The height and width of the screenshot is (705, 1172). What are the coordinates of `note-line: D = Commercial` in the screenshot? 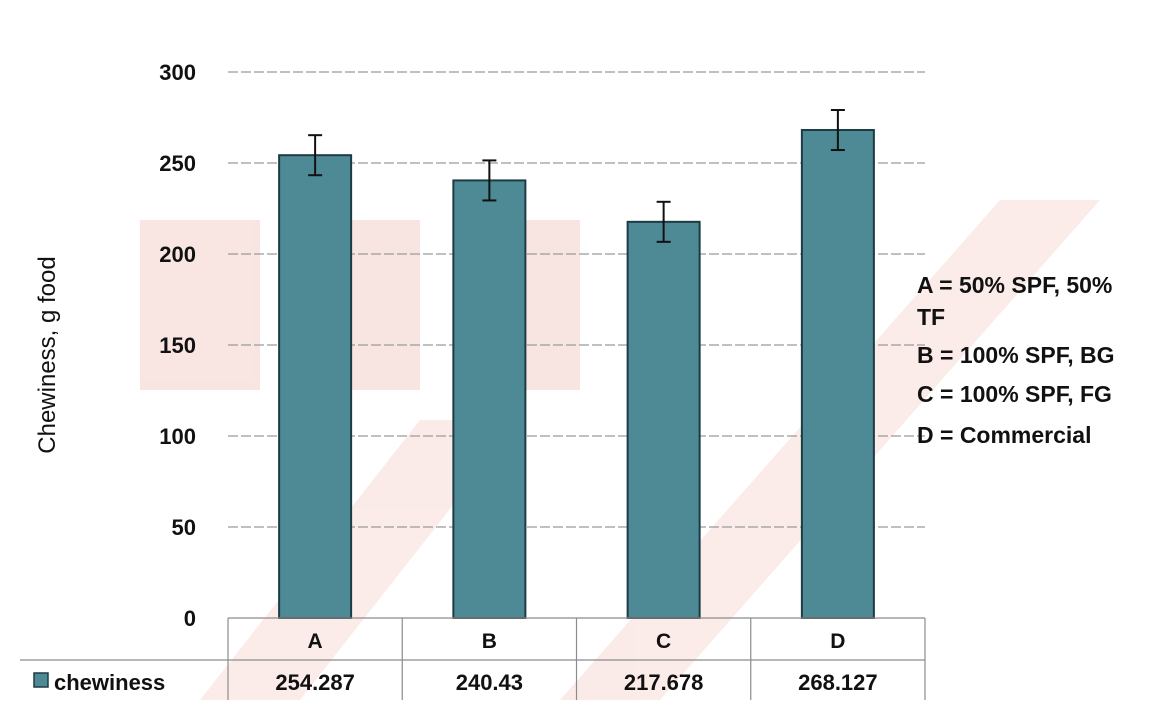 It's located at (1004, 435).